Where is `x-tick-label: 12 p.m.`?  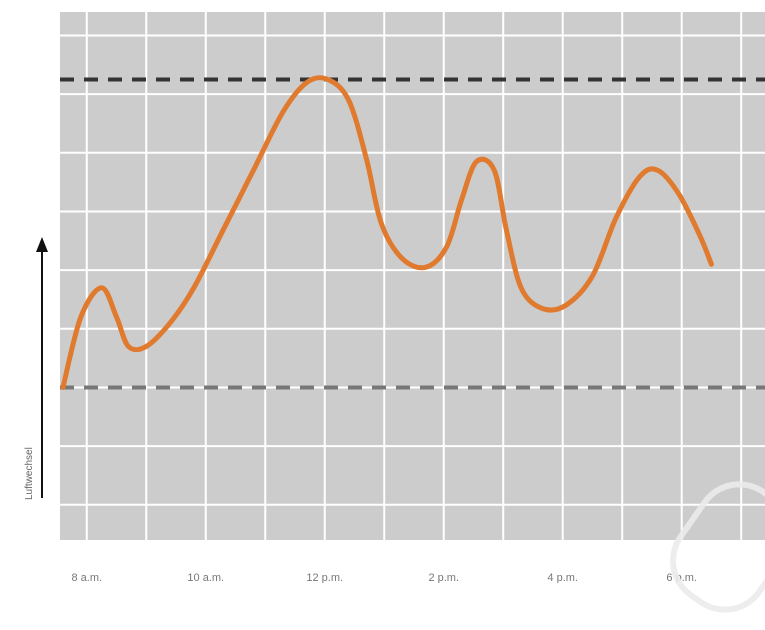 x-tick-label: 12 p.m. is located at coordinates (324, 577).